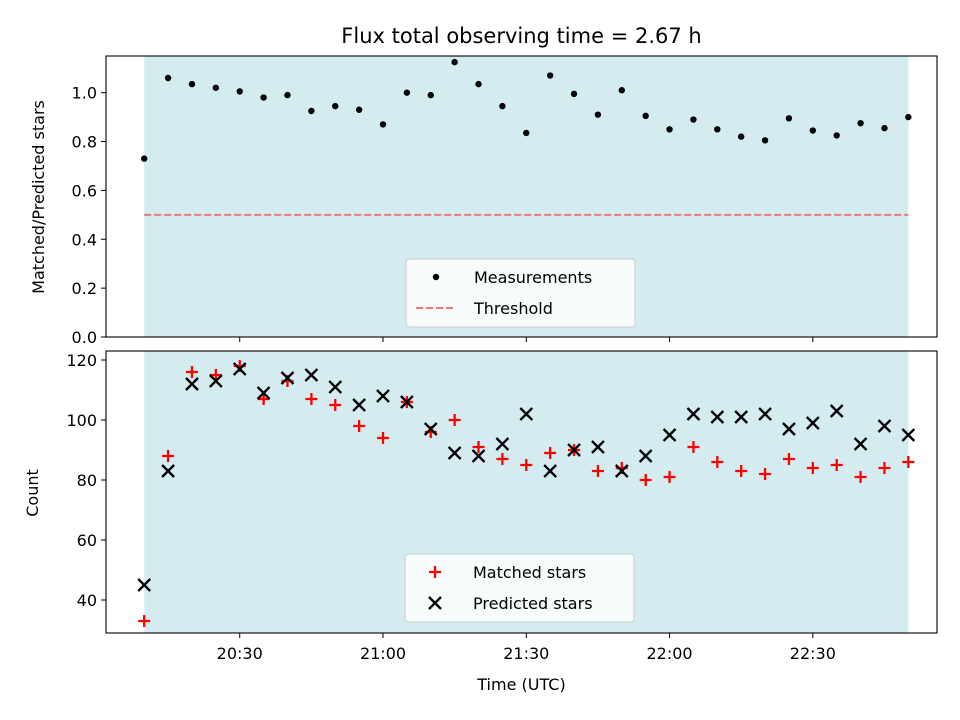 The height and width of the screenshot is (720, 960). I want to click on bottom-legend-box, so click(519, 588).